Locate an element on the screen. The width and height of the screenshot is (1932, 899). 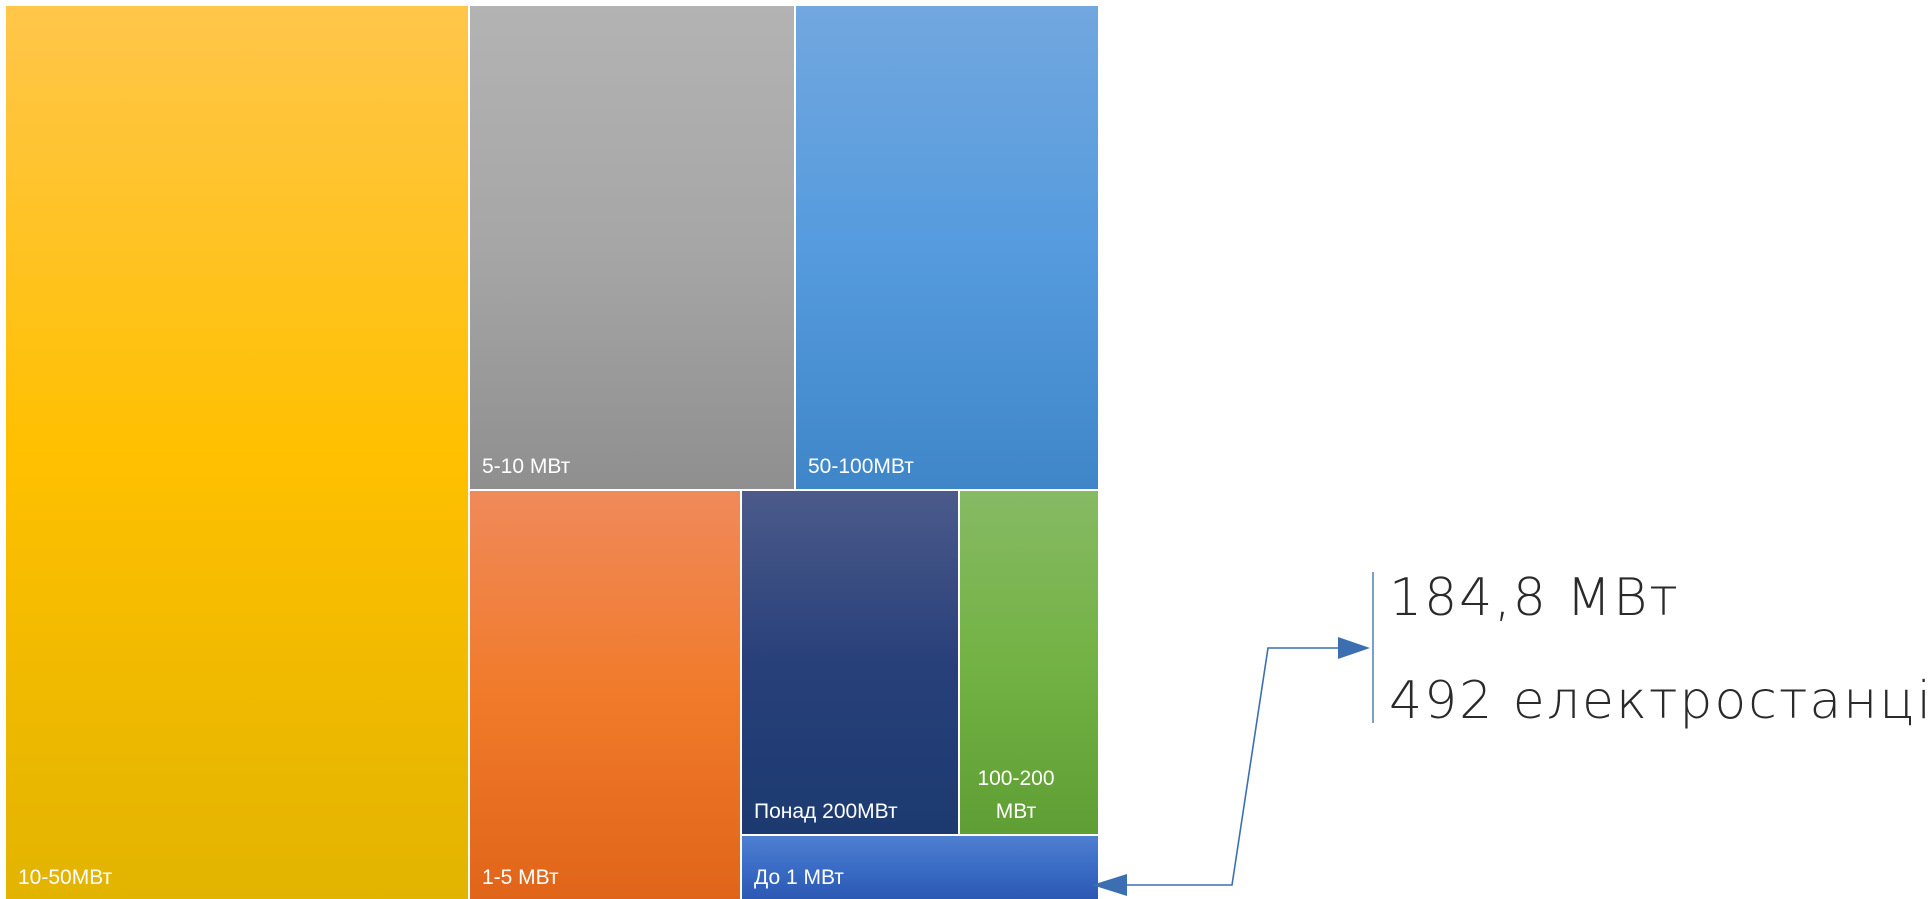
tile-label-t50_100: 50-100МВт is located at coordinates (861, 466).